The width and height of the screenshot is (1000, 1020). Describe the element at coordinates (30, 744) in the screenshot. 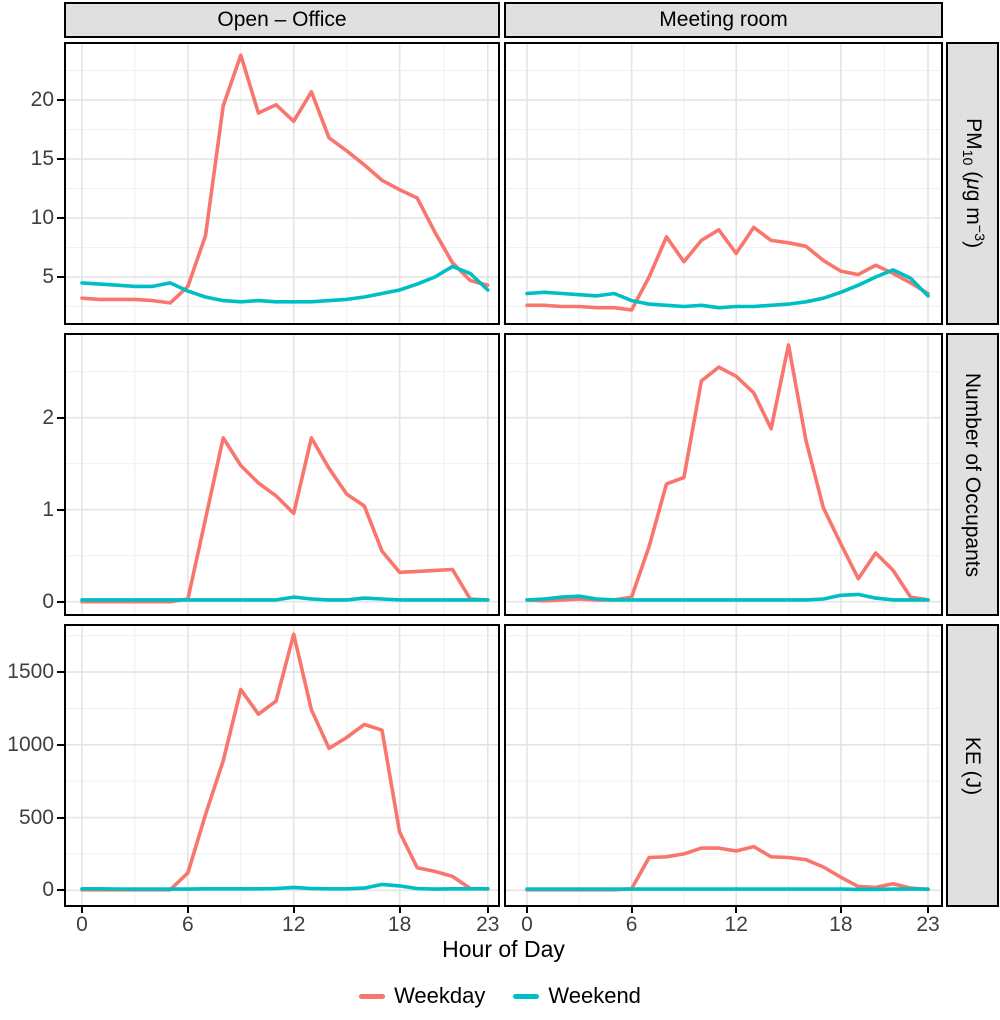

I see `y-tick-label: 1000` at that location.